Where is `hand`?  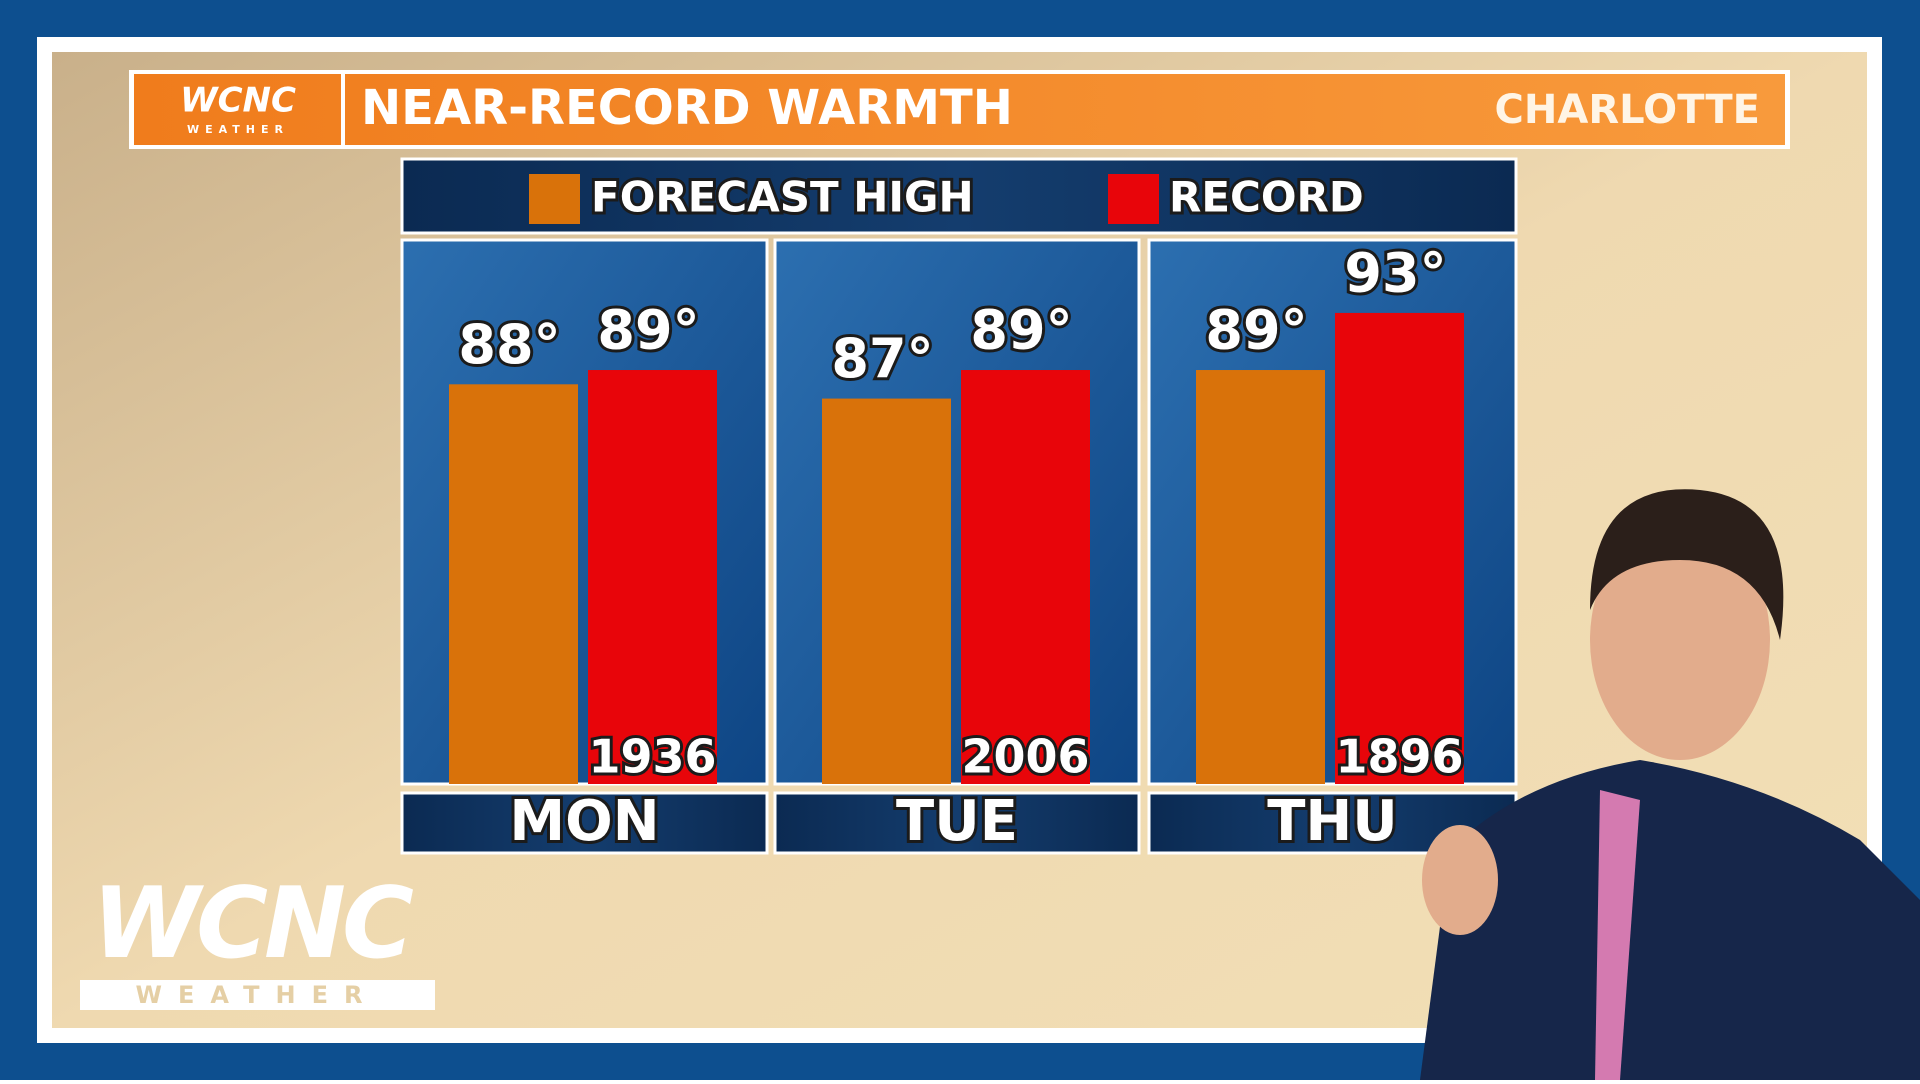
hand is located at coordinates (1460, 880).